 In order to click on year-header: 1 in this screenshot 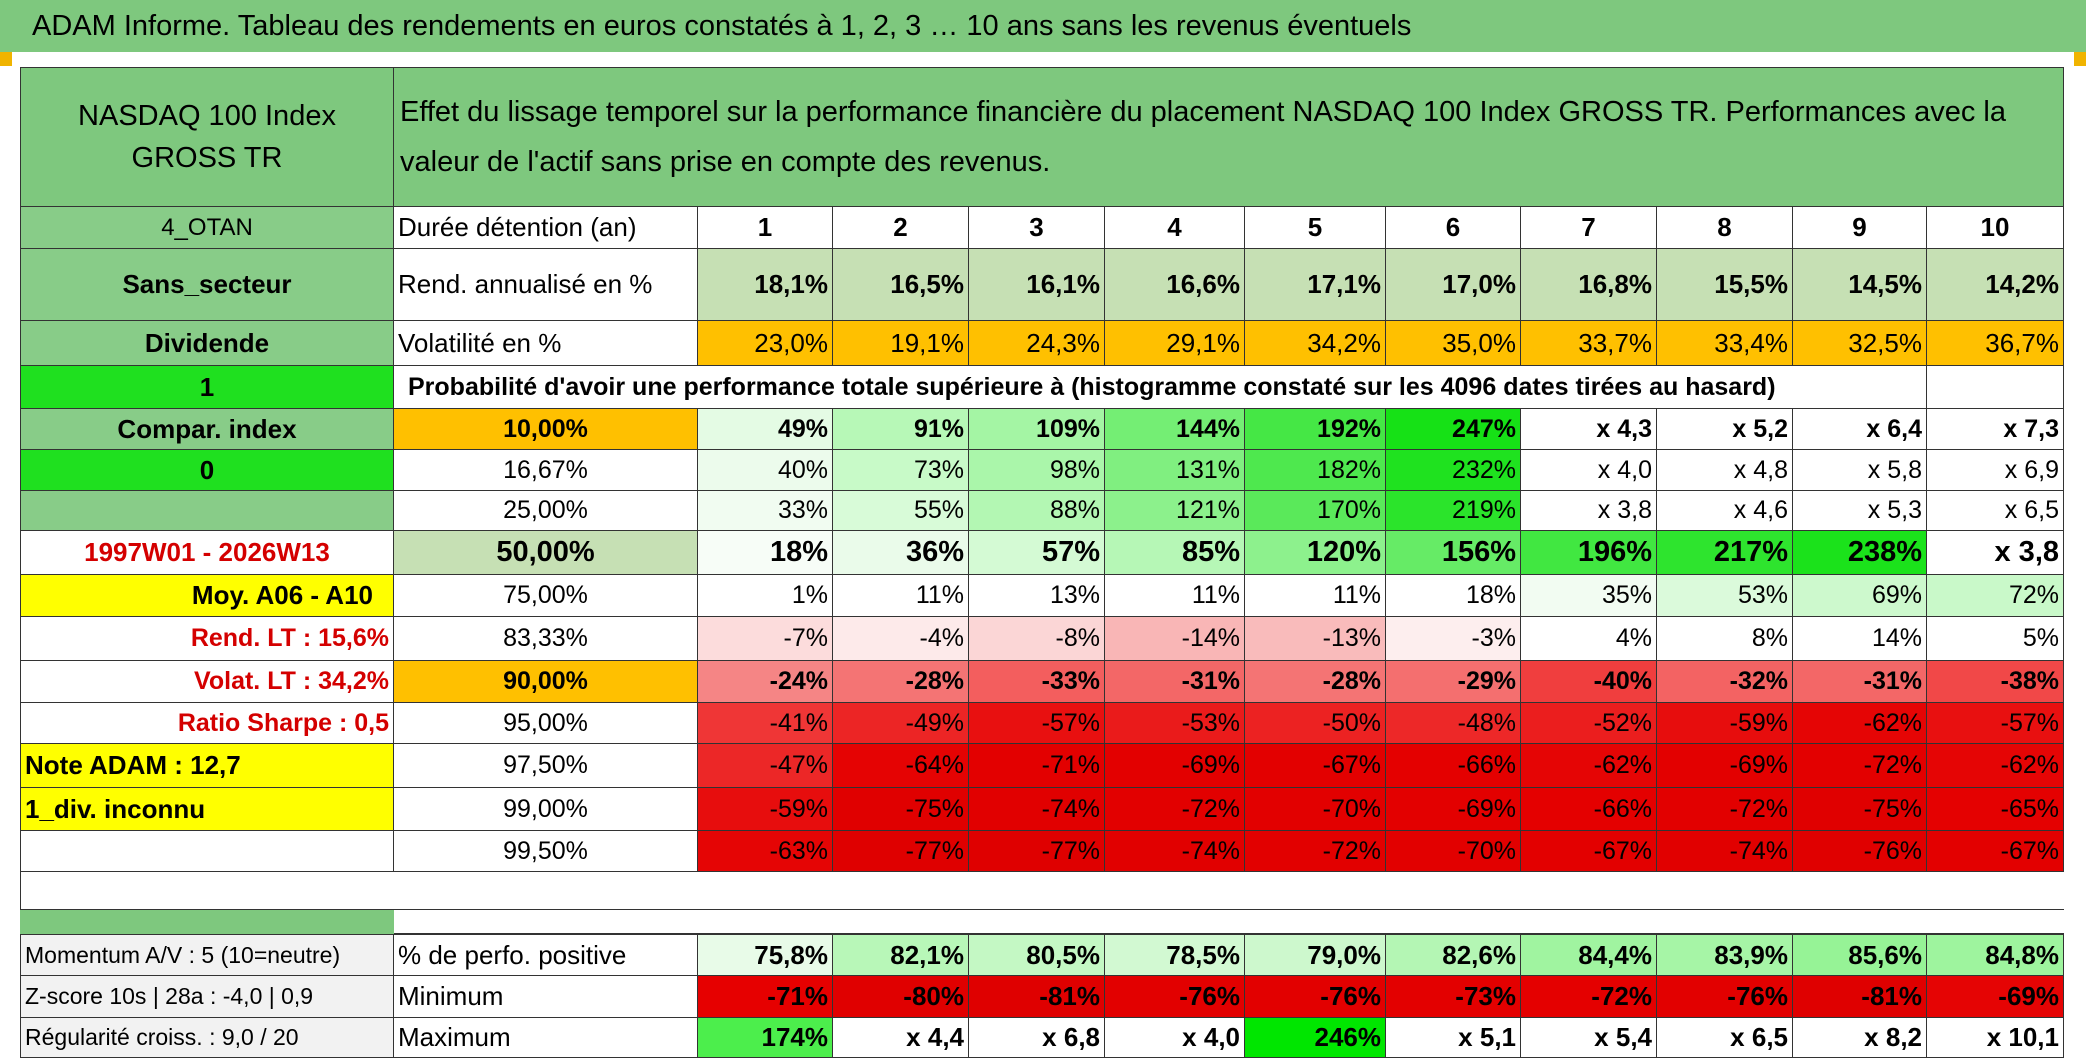, I will do `click(765, 228)`.